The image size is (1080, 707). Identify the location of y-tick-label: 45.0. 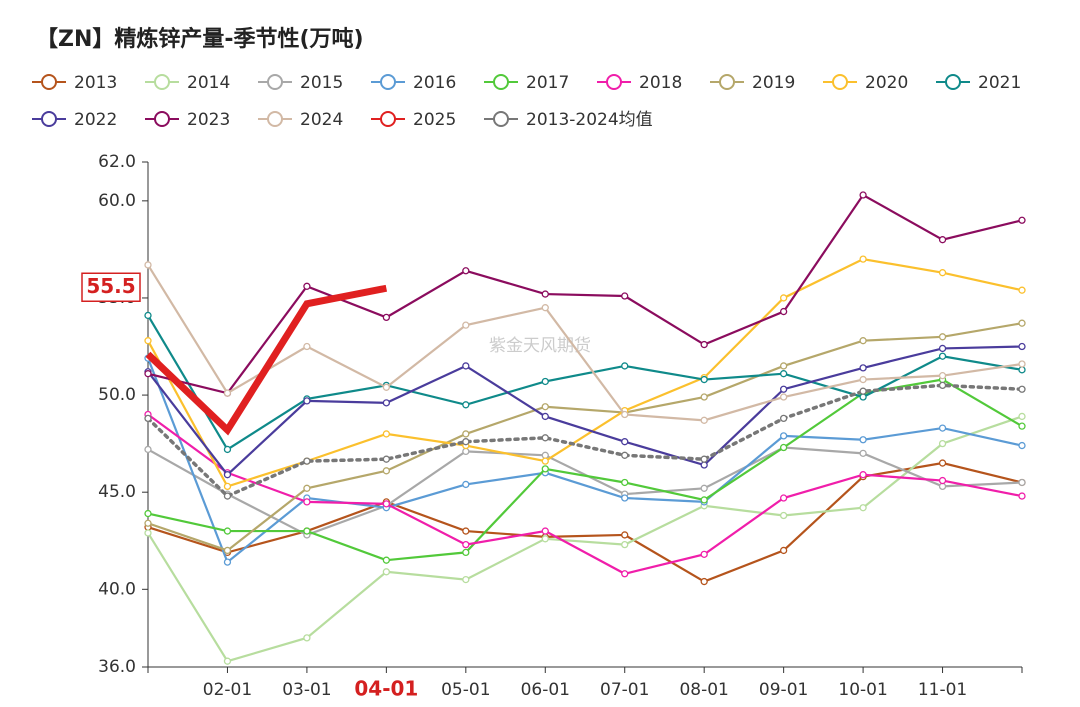
(117, 492).